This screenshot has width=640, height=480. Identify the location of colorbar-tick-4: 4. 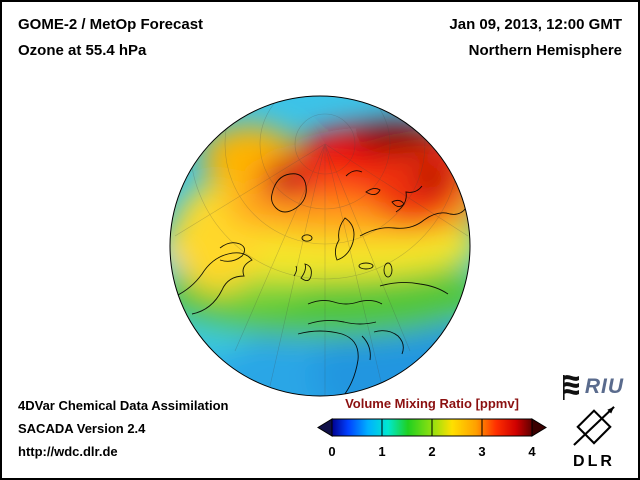
(532, 451).